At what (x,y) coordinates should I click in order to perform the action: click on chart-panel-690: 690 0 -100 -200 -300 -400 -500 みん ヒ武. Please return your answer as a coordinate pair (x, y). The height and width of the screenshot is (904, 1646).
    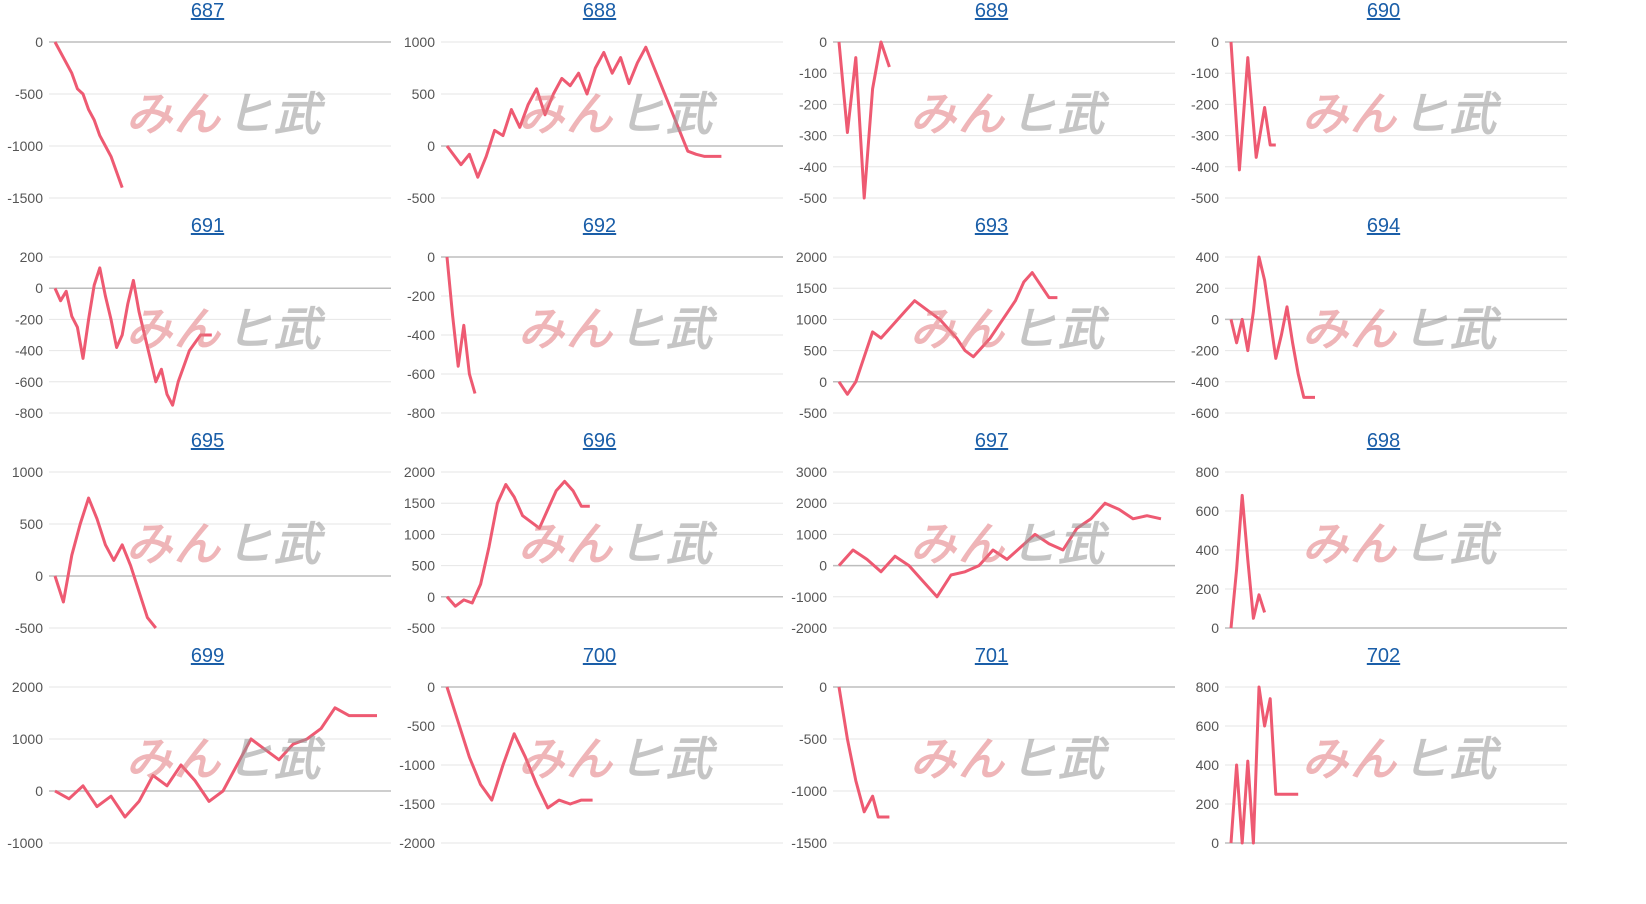
    Looking at the image, I should click on (1383, 114).